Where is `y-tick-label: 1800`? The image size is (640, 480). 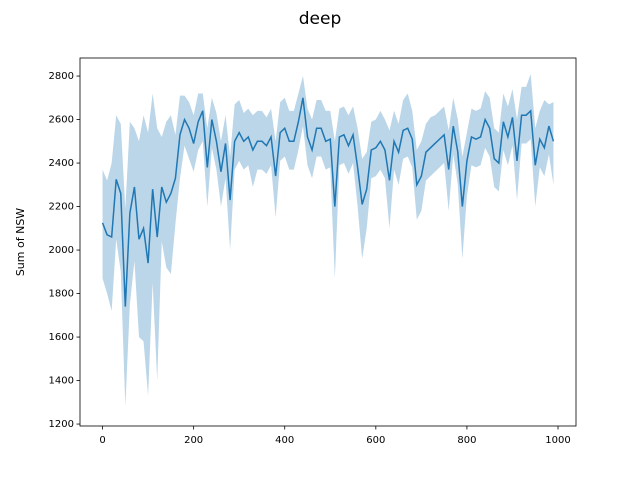 y-tick-label: 1800 is located at coordinates (61, 294).